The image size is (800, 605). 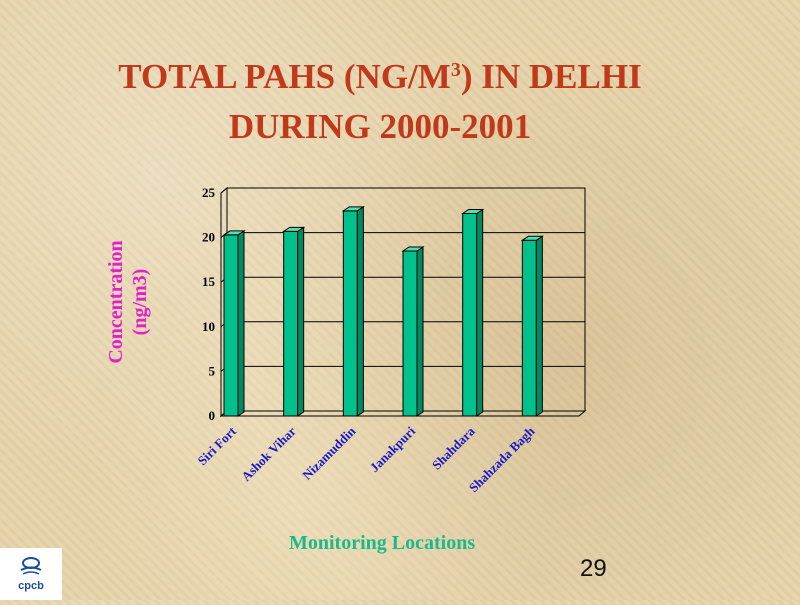 What do you see at coordinates (212, 370) in the screenshot?
I see `y-tick-label: 5` at bounding box center [212, 370].